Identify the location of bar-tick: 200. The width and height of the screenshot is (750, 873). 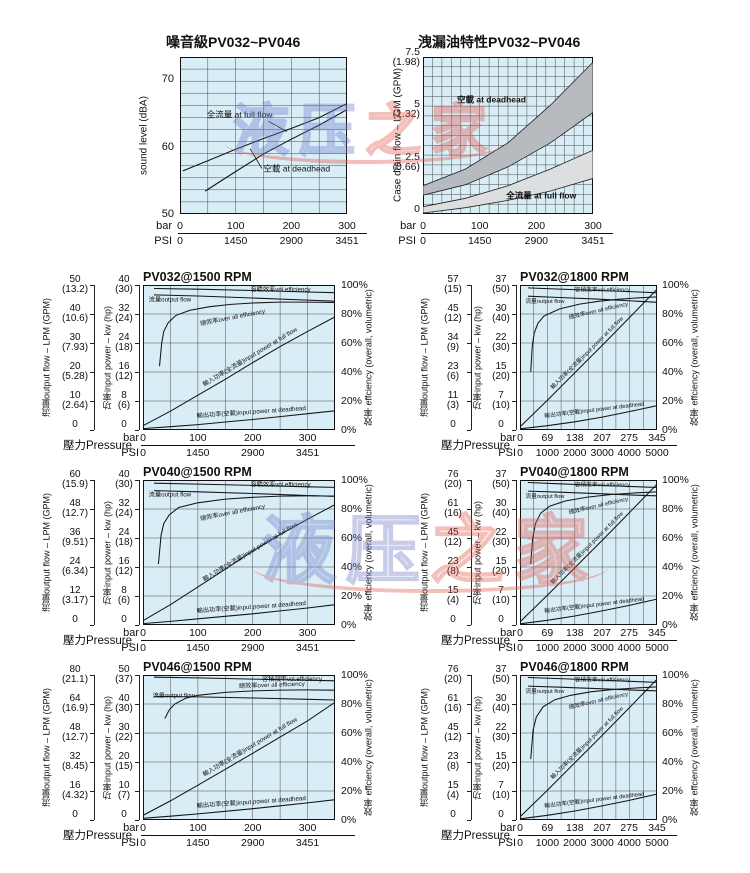
(252, 438).